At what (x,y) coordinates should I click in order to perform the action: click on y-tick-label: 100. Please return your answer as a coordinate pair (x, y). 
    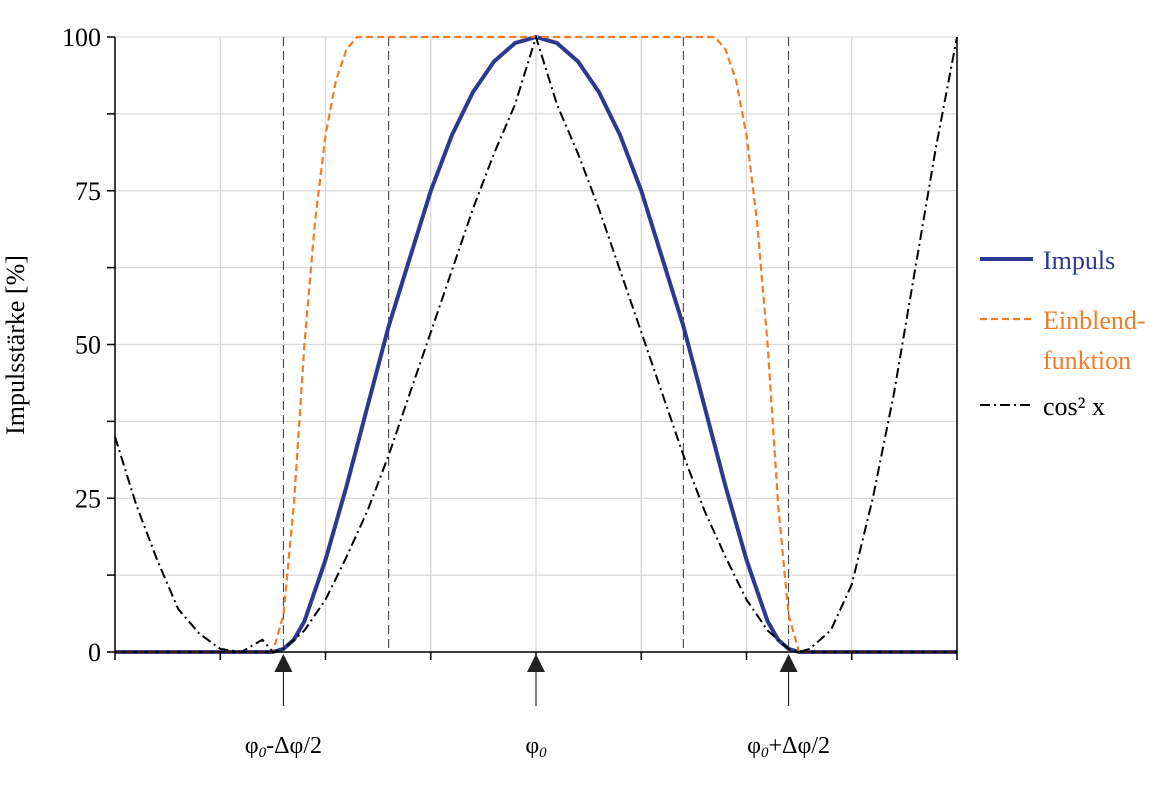
    Looking at the image, I should click on (81, 37).